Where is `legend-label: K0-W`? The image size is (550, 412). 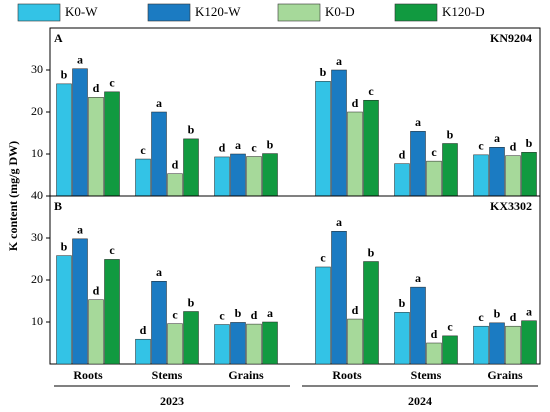 legend-label: K0-W is located at coordinates (81, 11).